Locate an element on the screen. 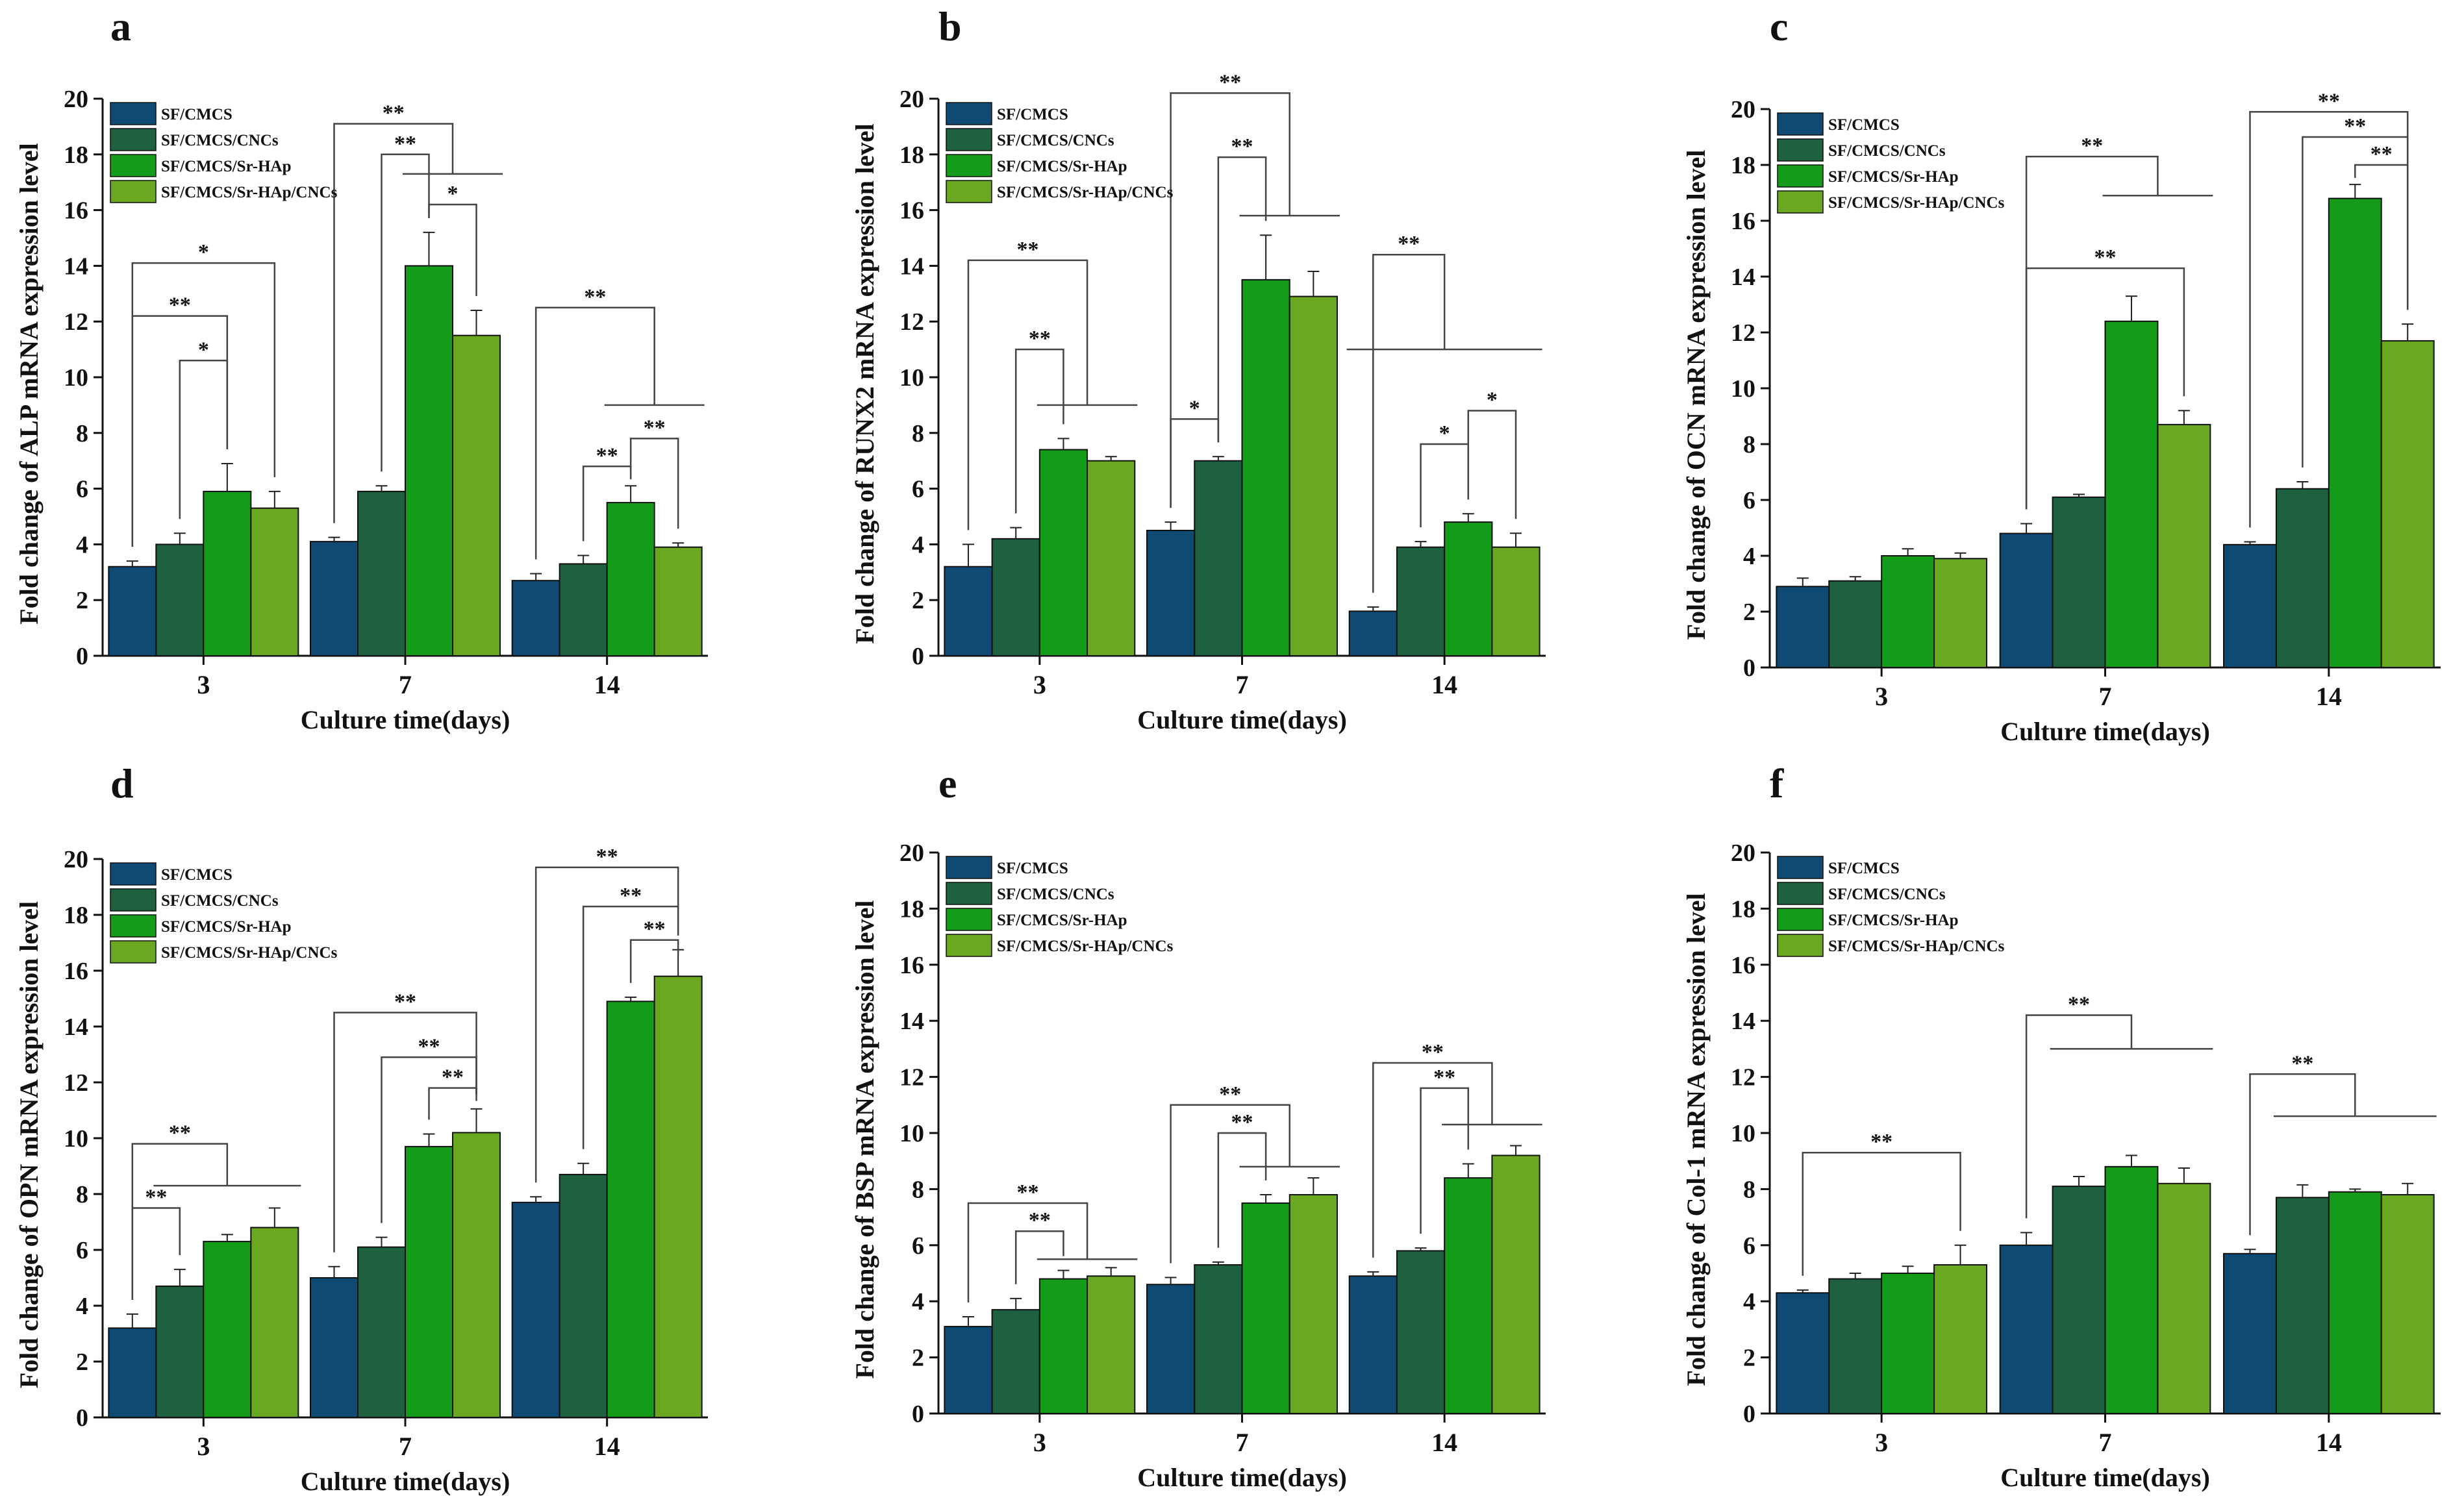 This screenshot has width=2464, height=1507. y-tick-label: 10 is located at coordinates (1743, 1134).